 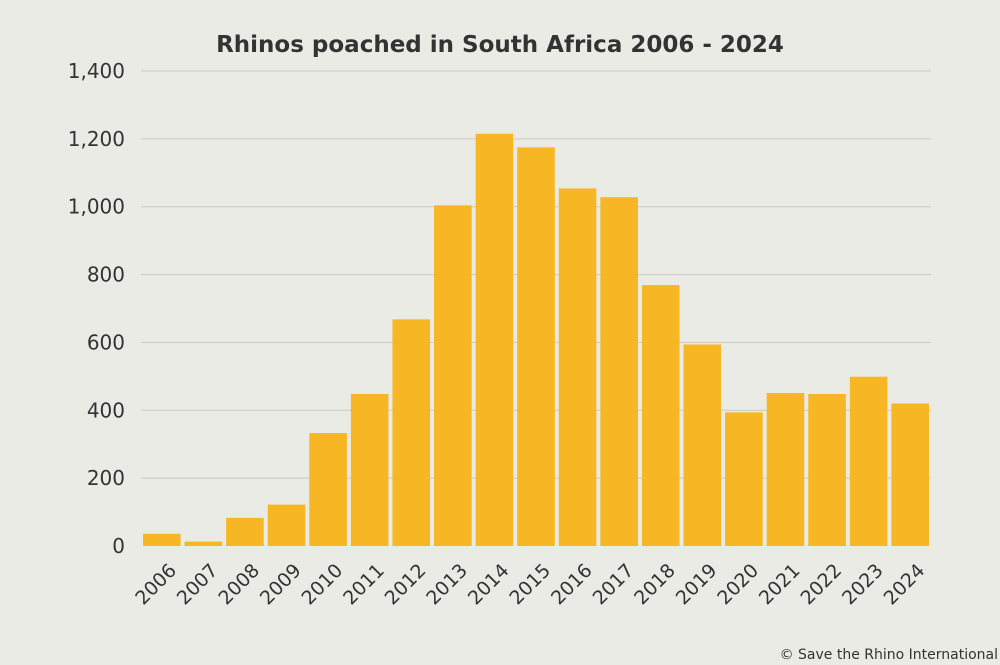 I want to click on y-tick-label: 400, so click(x=106, y=410).